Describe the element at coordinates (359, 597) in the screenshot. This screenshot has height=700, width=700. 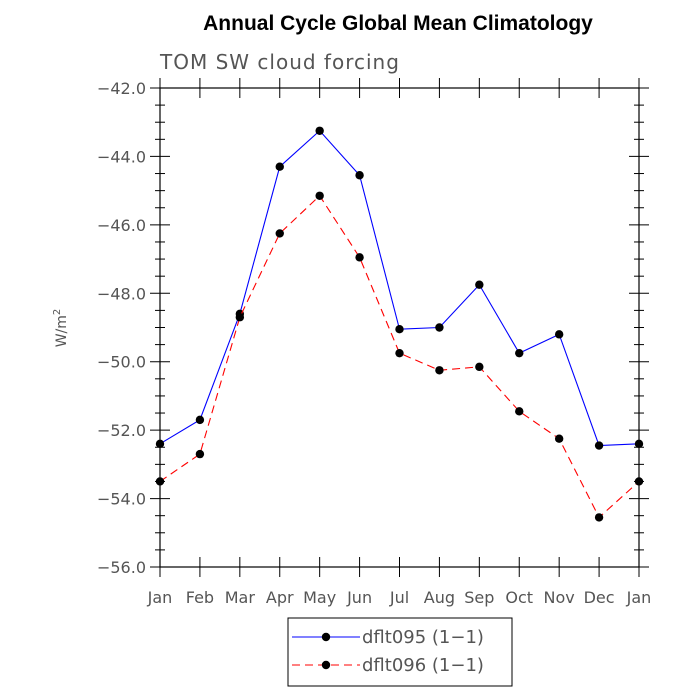
I see `x-tick-label: Jun` at that location.